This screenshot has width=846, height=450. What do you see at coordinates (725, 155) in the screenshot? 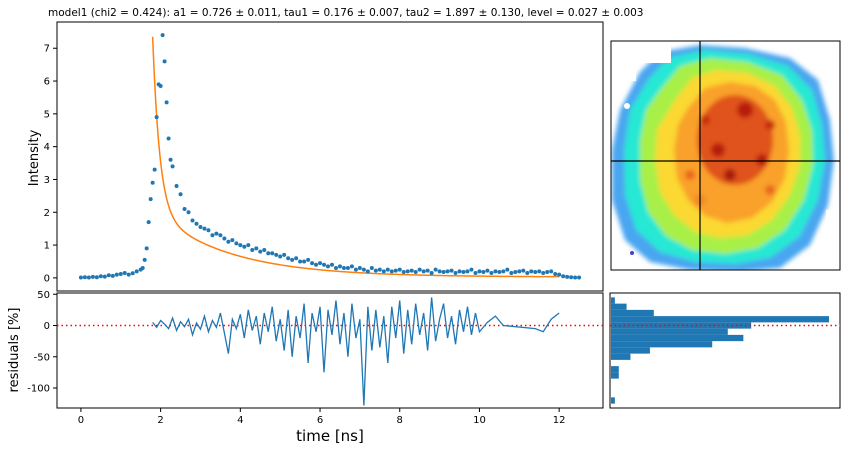
I see `image-frame` at bounding box center [725, 155].